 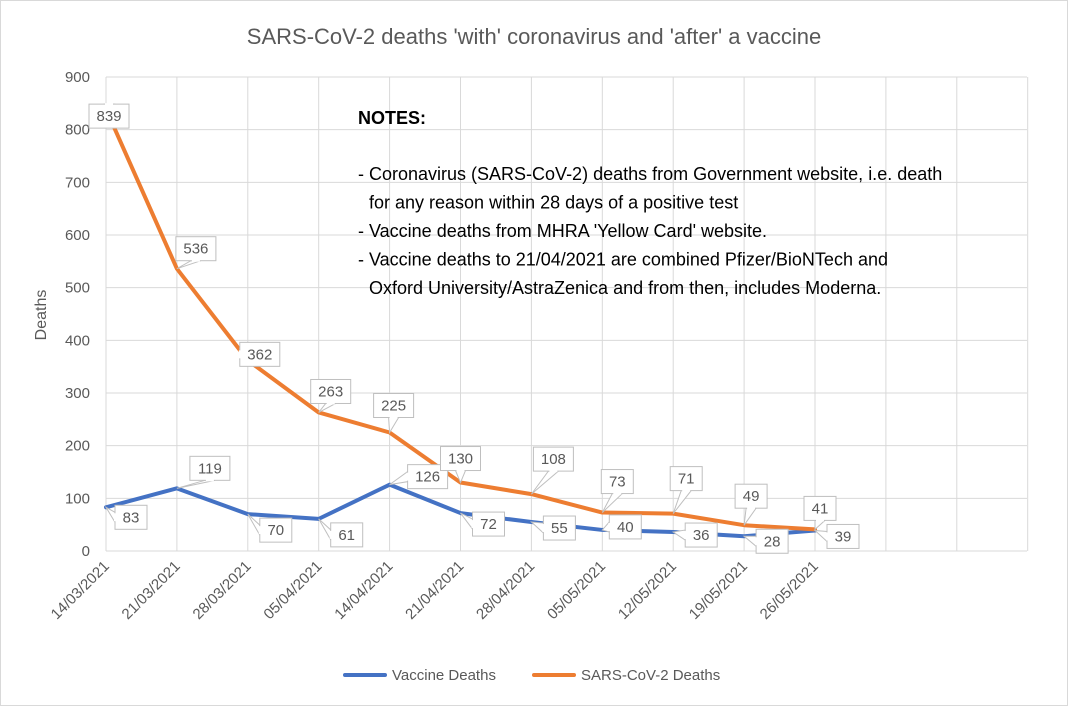 What do you see at coordinates (41, 315) in the screenshot?
I see `y-axis-label: Deaths` at bounding box center [41, 315].